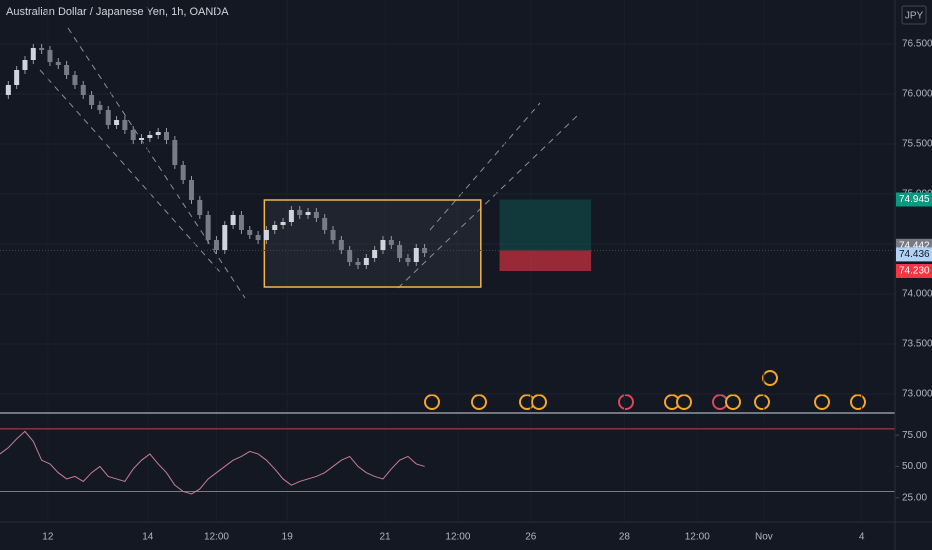  I want to click on event-icons, so click(645, 390).